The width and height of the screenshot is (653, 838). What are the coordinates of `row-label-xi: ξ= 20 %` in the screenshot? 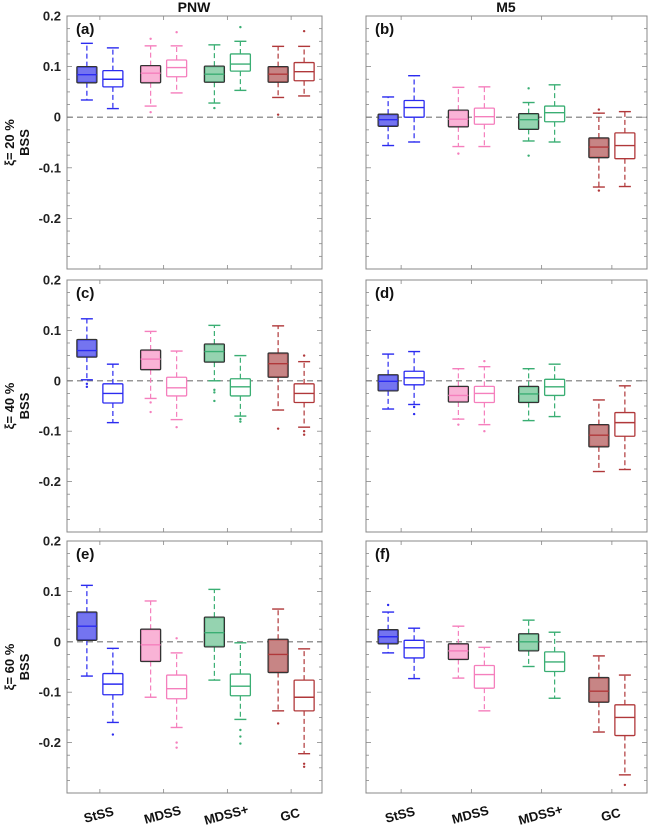 It's located at (9, 142).